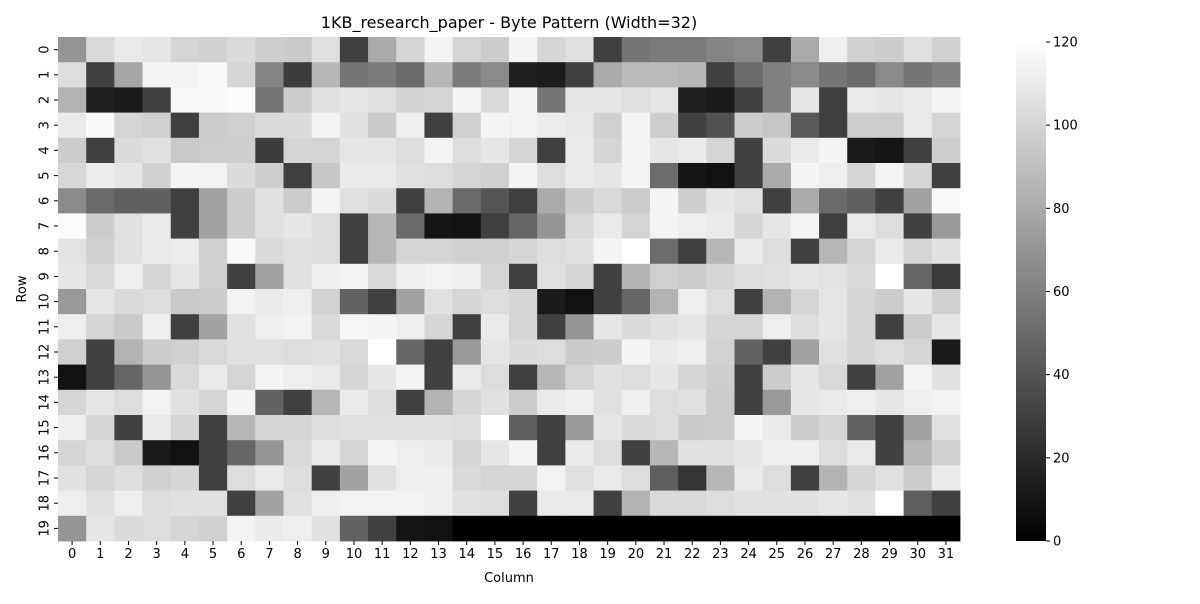 This screenshot has height=604, width=1200. Describe the element at coordinates (438, 554) in the screenshot. I see `x-tick-label: 13` at that location.